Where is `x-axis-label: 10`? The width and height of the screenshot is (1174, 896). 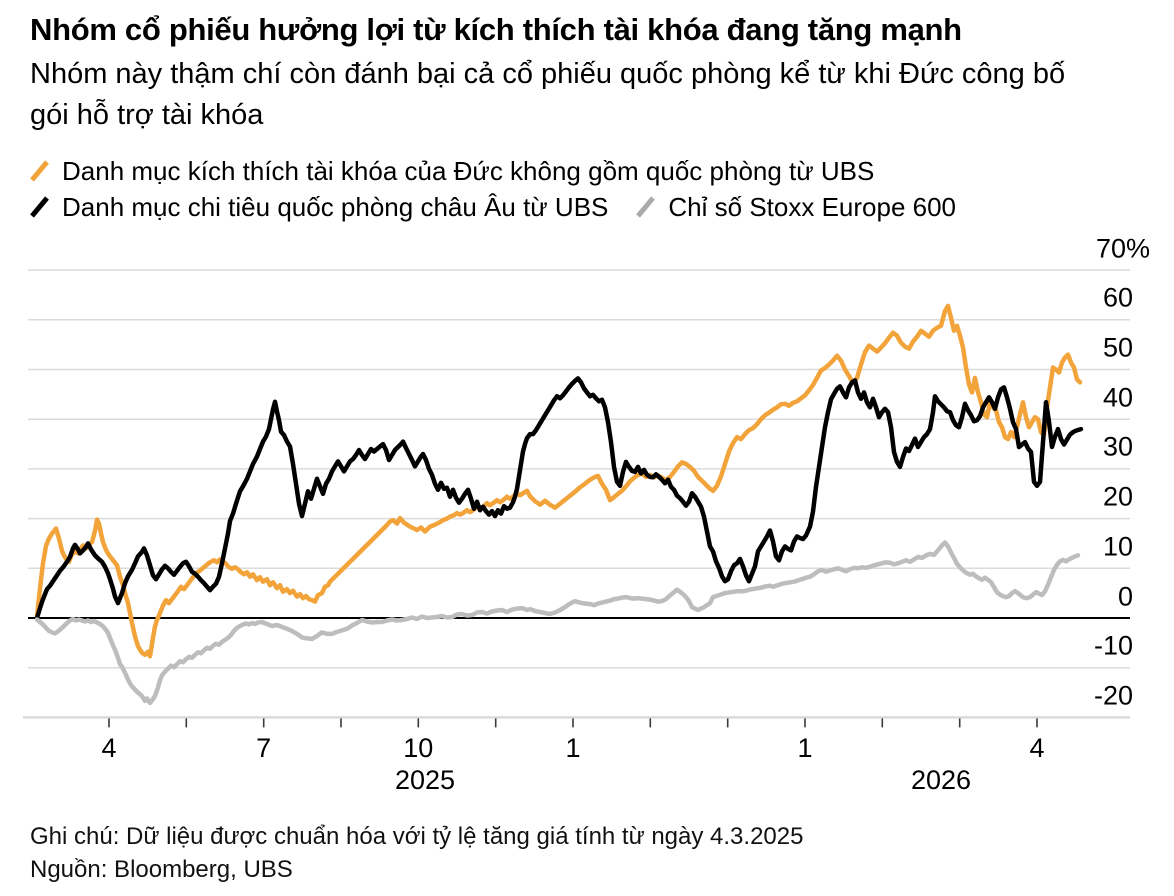 x-axis-label: 10 is located at coordinates (418, 748).